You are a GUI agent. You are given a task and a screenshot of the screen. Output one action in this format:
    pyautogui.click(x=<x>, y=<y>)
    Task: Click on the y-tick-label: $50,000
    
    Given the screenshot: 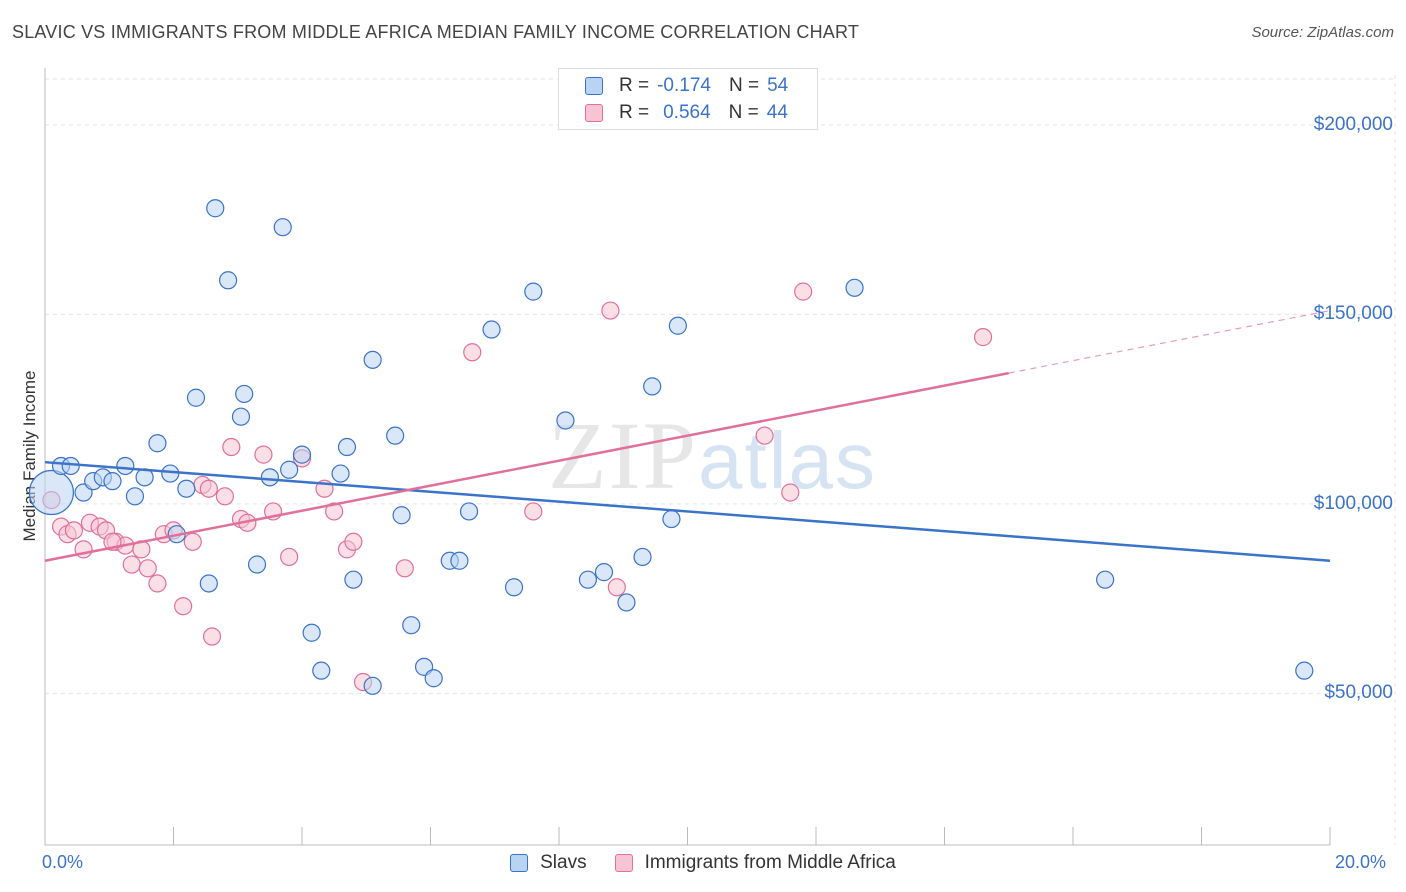 What is the action you would take?
    pyautogui.click(x=1358, y=693)
    